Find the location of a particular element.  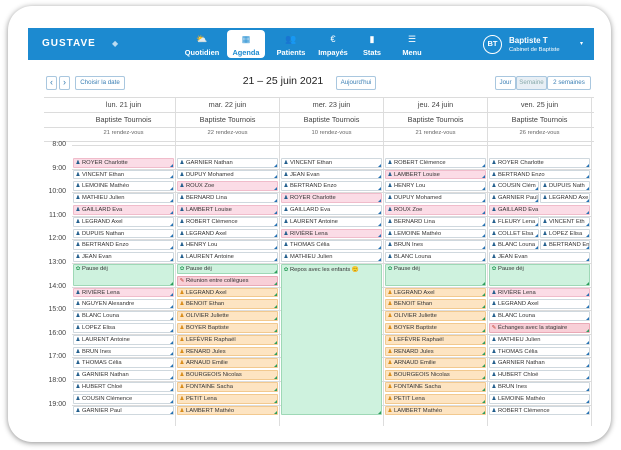

choose-date-button: Choisir la date is located at coordinates (100, 83).